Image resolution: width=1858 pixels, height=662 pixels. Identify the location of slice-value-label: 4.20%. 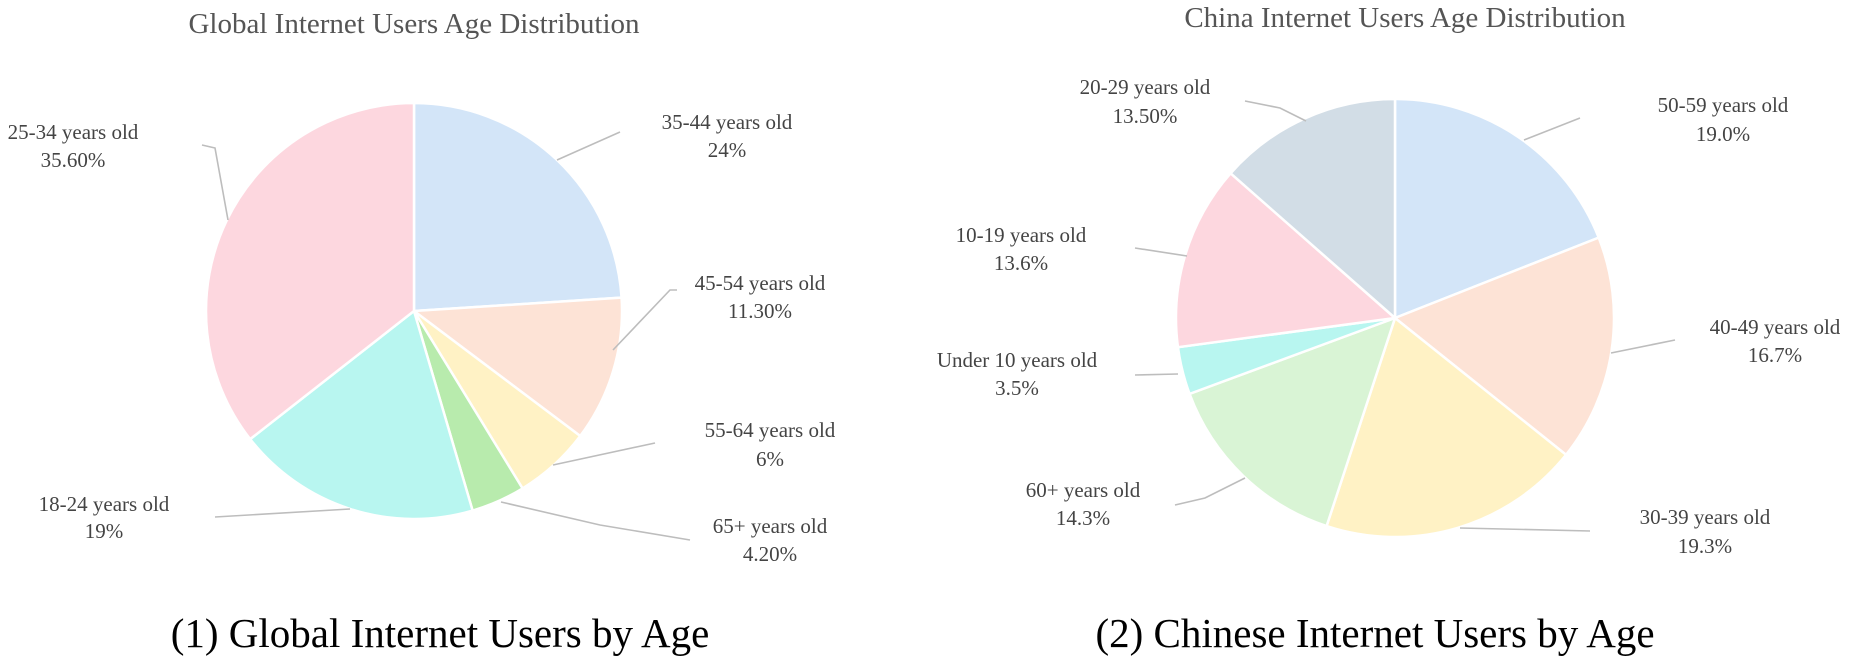
(770, 554).